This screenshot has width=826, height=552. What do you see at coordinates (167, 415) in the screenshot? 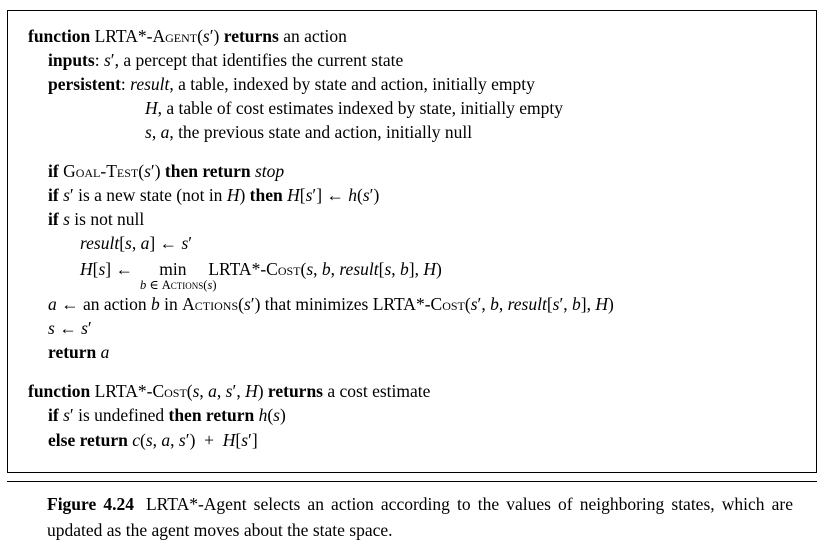
I see `line-15: if s′ is undefined then return h(s)` at bounding box center [167, 415].